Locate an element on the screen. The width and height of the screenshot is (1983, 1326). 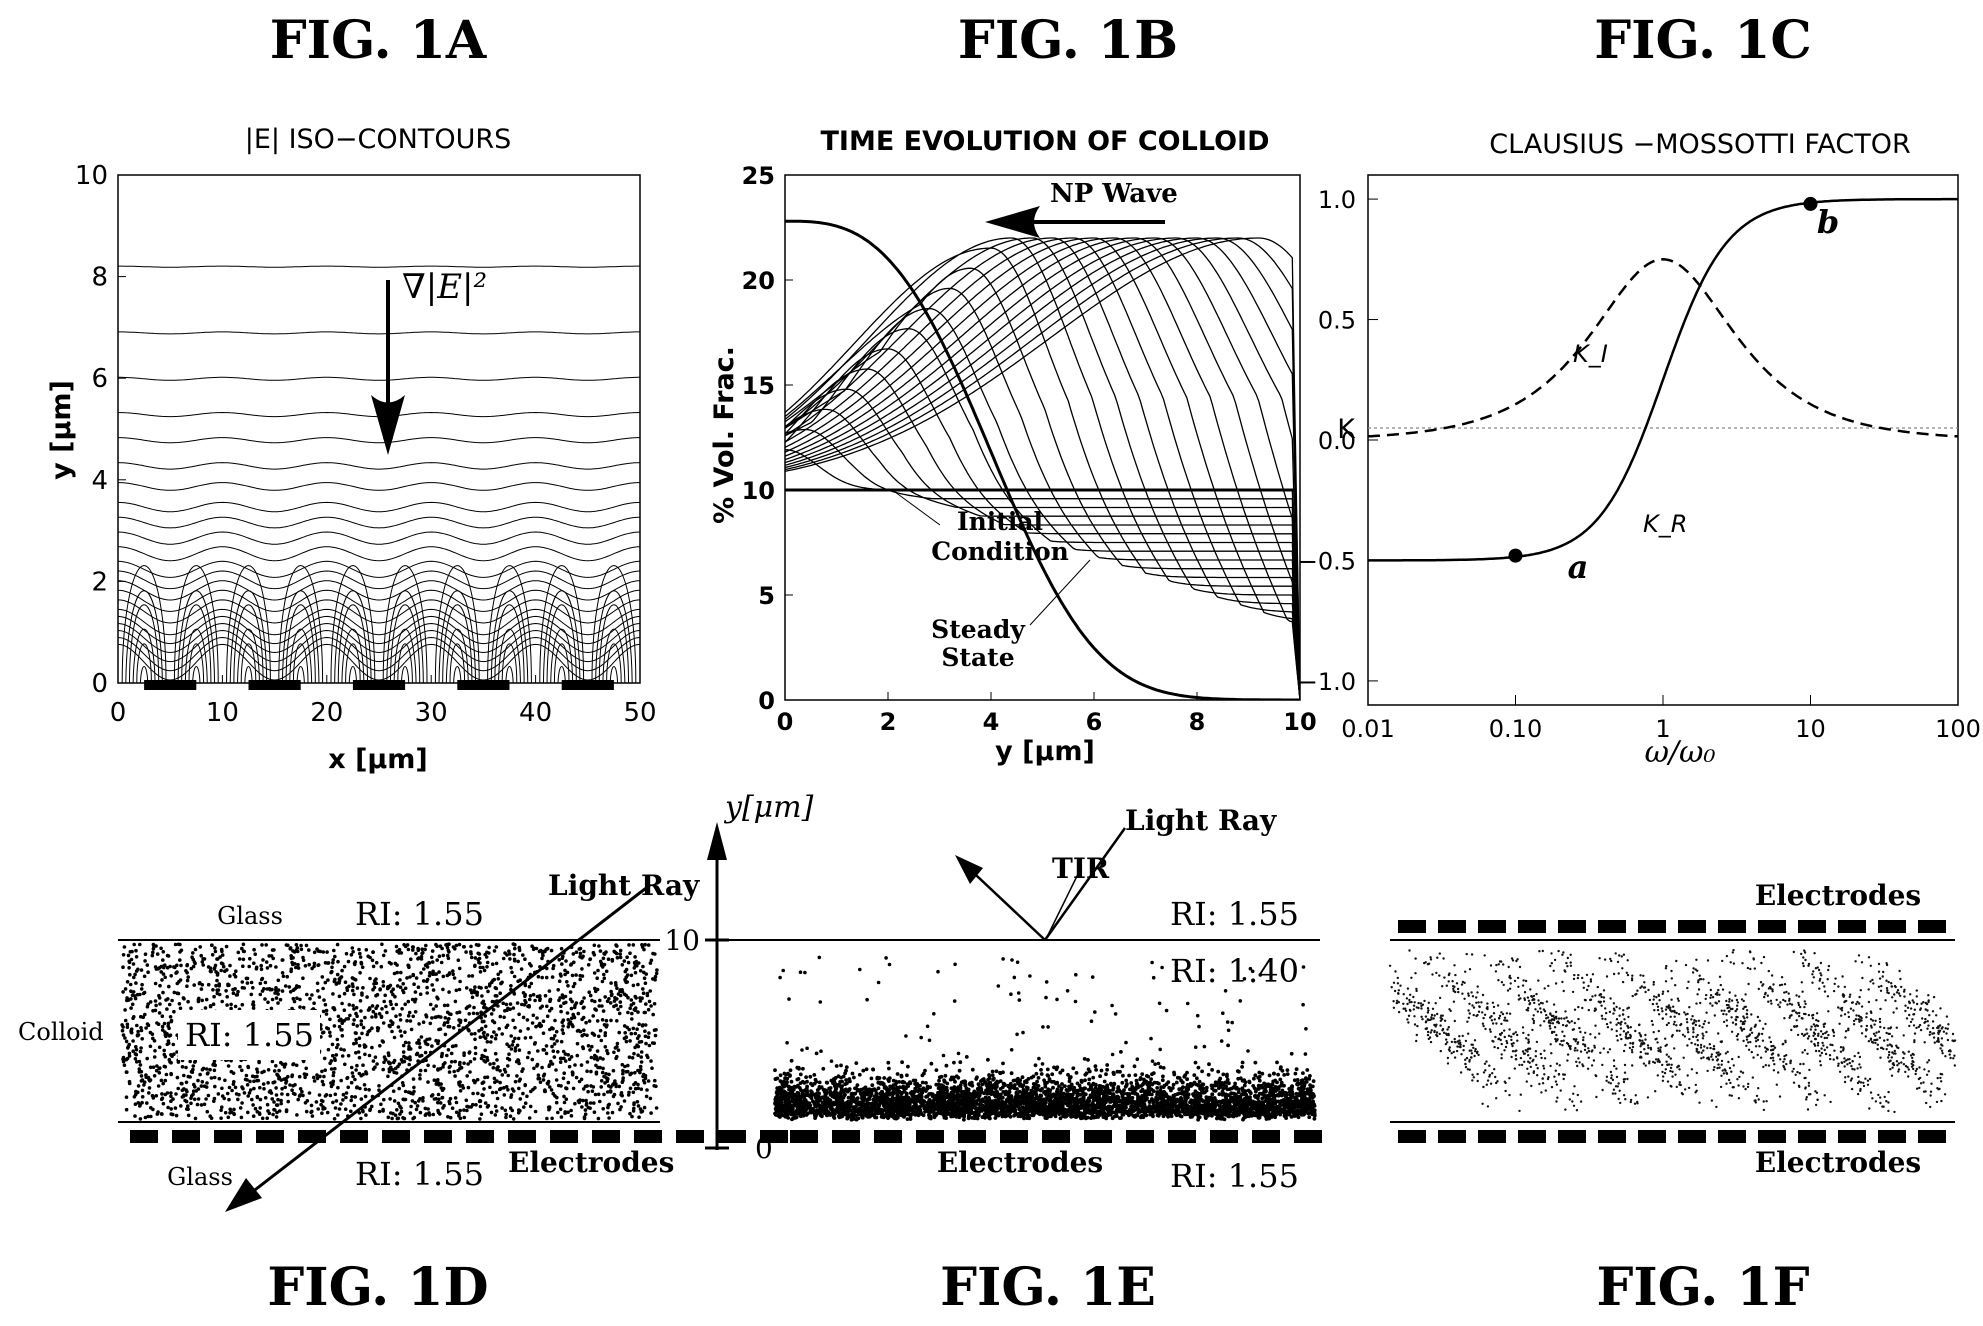
panel-d-electrodes is located at coordinates (459, 1136).